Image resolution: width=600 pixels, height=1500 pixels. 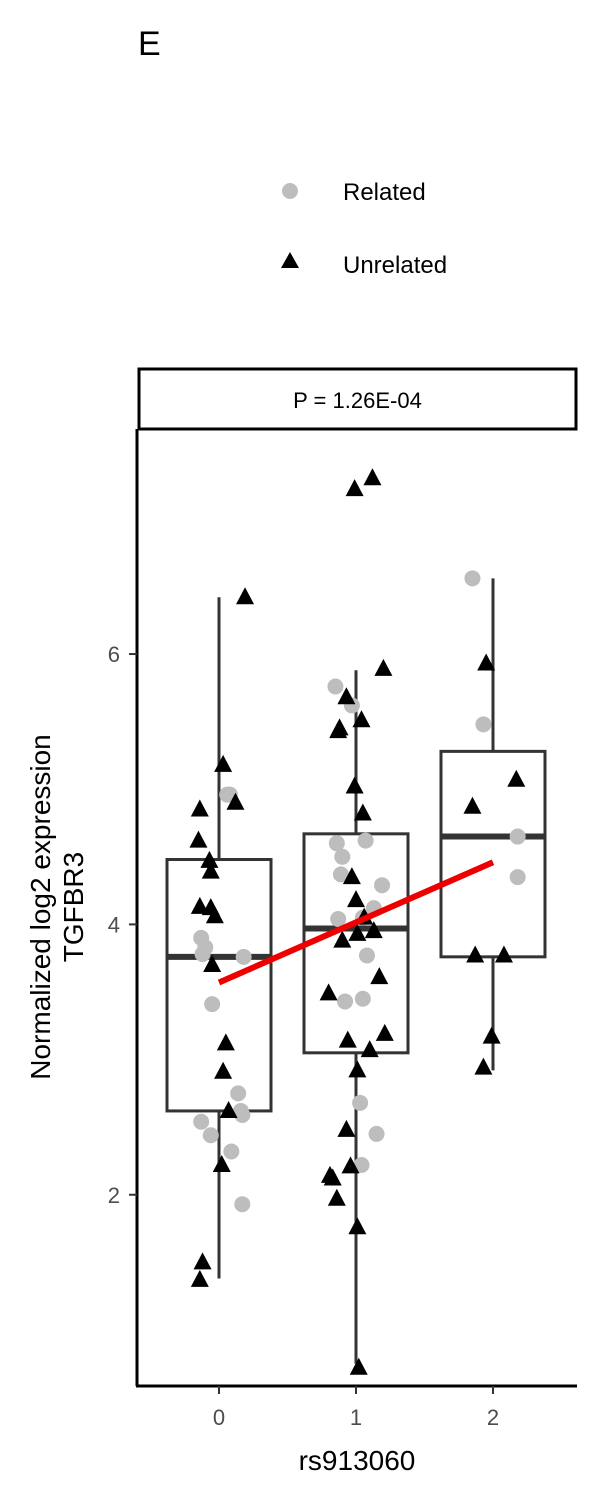 I want to click on legend: Related Unrelated, so click(x=364, y=229).